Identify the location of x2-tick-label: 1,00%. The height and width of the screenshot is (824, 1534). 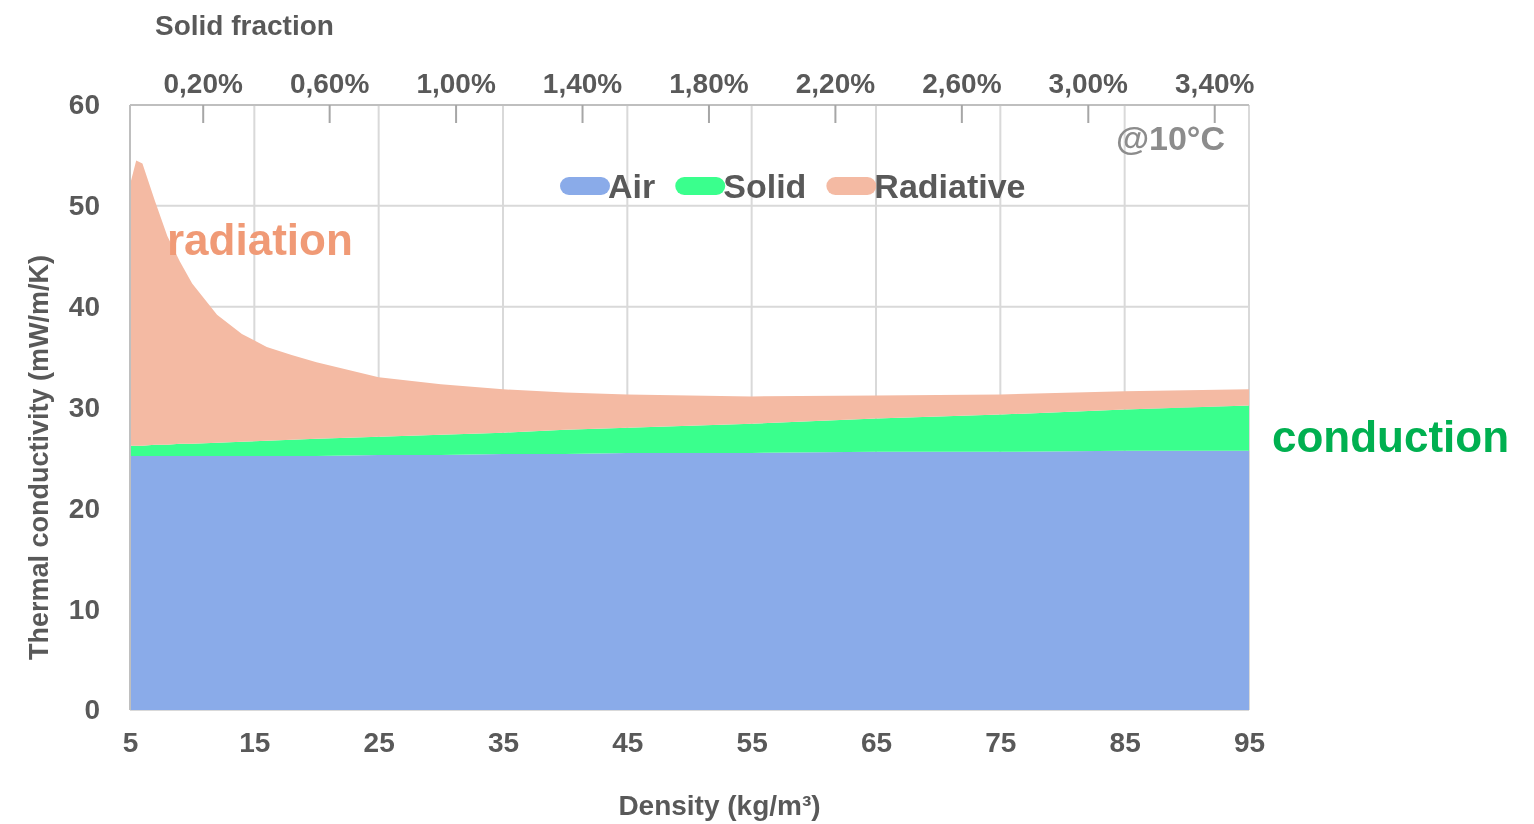
(456, 83).